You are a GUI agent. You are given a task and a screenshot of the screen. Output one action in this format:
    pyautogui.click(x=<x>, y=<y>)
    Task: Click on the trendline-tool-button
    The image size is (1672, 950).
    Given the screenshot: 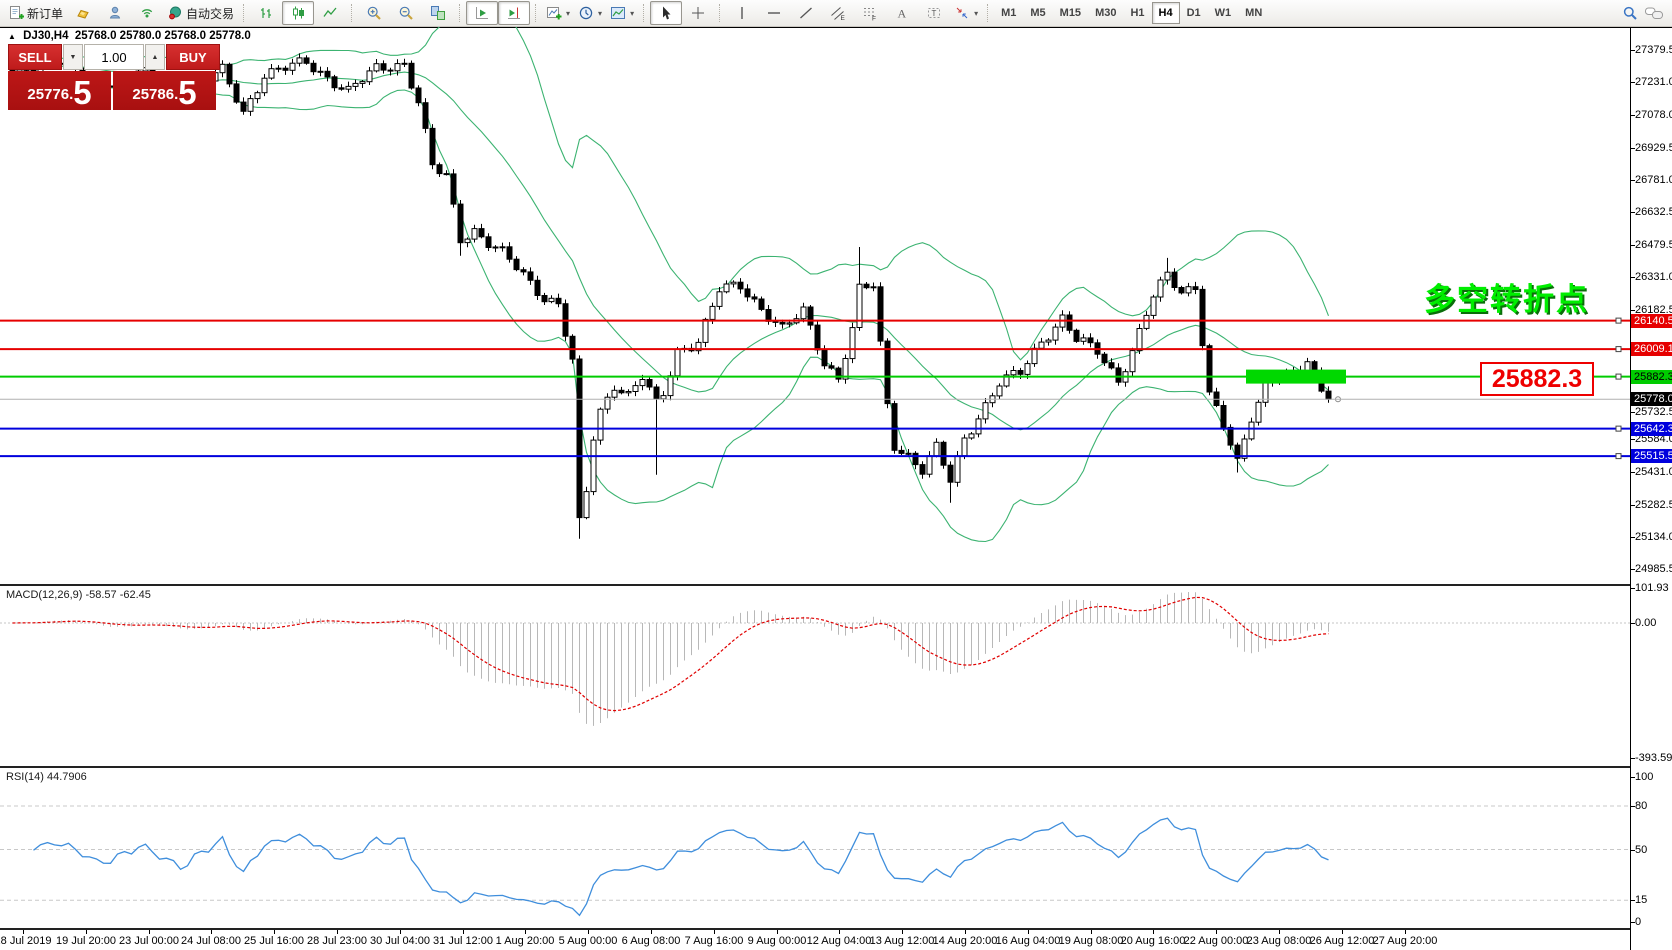 What is the action you would take?
    pyautogui.click(x=806, y=13)
    